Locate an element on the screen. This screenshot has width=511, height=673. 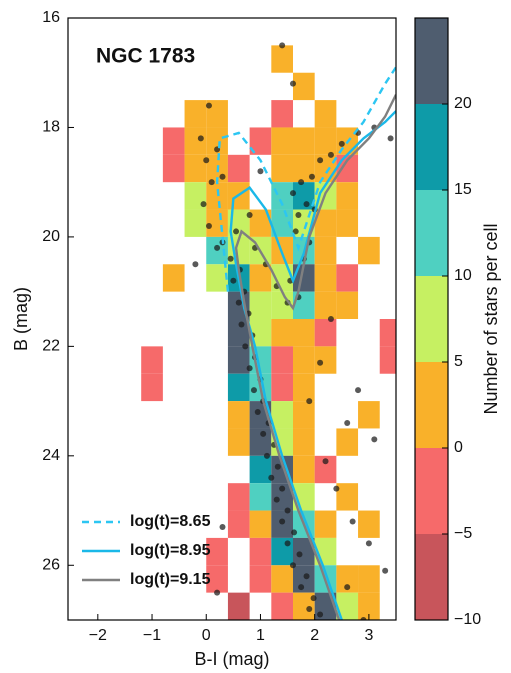
y-axis-label: B (mag) is located at coordinates (21, 319).